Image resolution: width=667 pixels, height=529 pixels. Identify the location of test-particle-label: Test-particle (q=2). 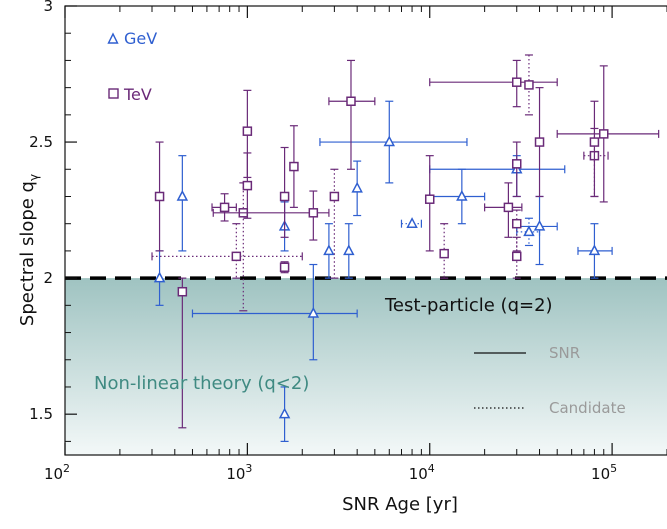
(468, 305).